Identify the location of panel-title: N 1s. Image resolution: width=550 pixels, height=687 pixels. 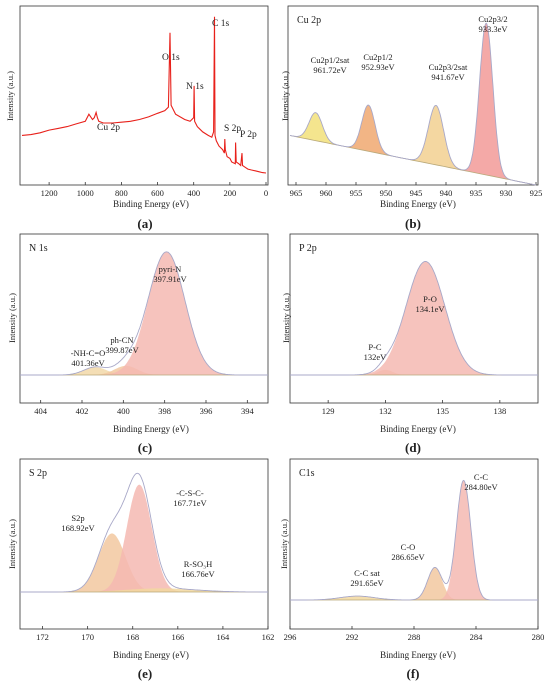
(38, 248).